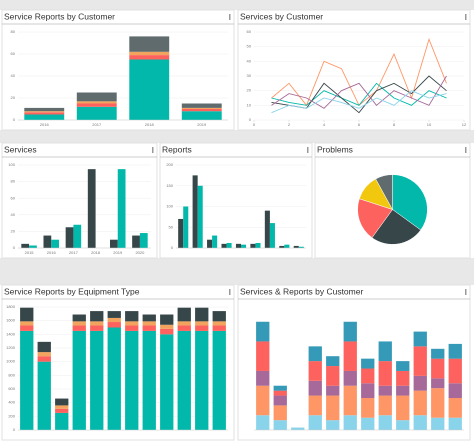 The width and height of the screenshot is (474, 444). Describe the element at coordinates (11, 333) in the screenshot. I see `y-tick-label: 1400` at that location.